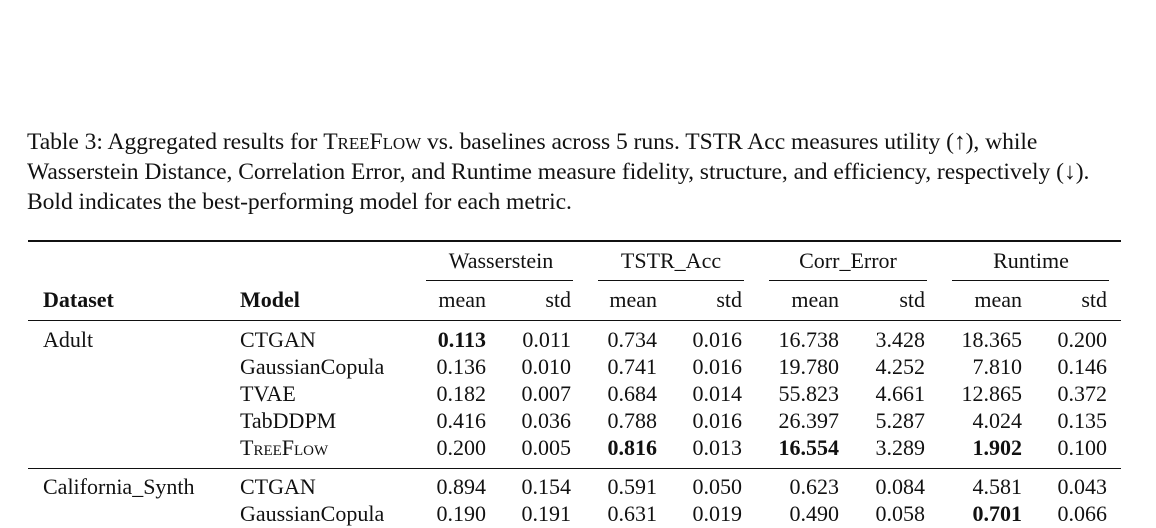 The height and width of the screenshot is (528, 1156). I want to click on caption-label: Table 3:, so click(65, 142).